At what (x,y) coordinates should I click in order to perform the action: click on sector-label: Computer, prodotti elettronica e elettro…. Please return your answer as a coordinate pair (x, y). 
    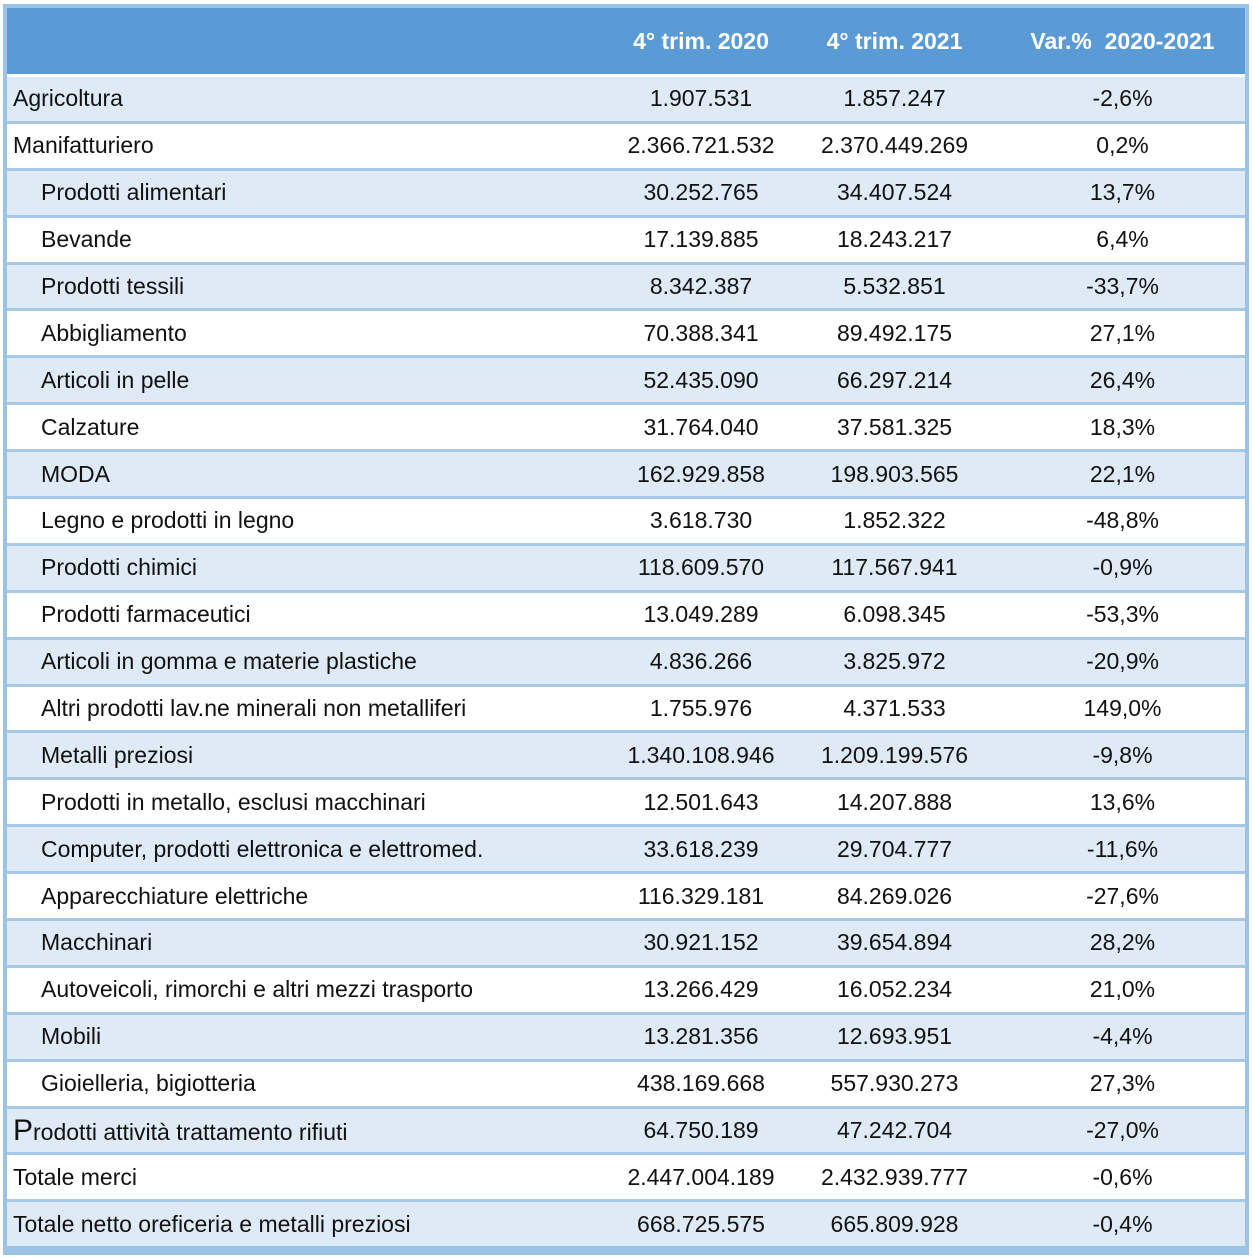
    Looking at the image, I should click on (262, 848).